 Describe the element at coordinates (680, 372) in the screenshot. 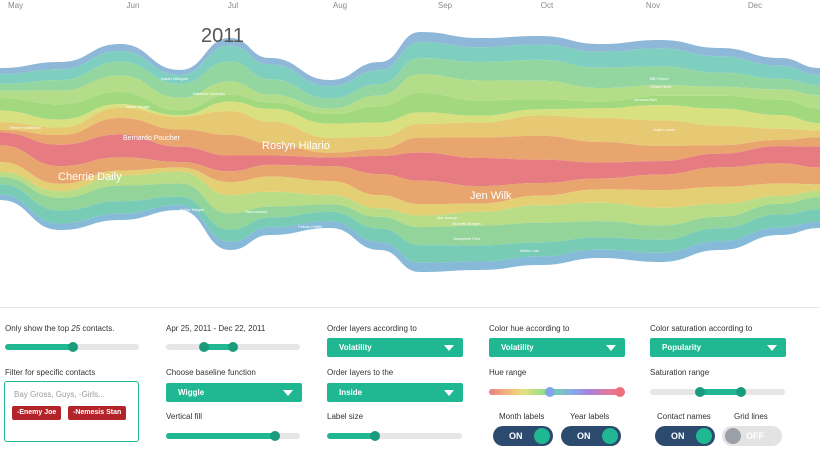

I see `saturation-range-label: Saturation range` at that location.